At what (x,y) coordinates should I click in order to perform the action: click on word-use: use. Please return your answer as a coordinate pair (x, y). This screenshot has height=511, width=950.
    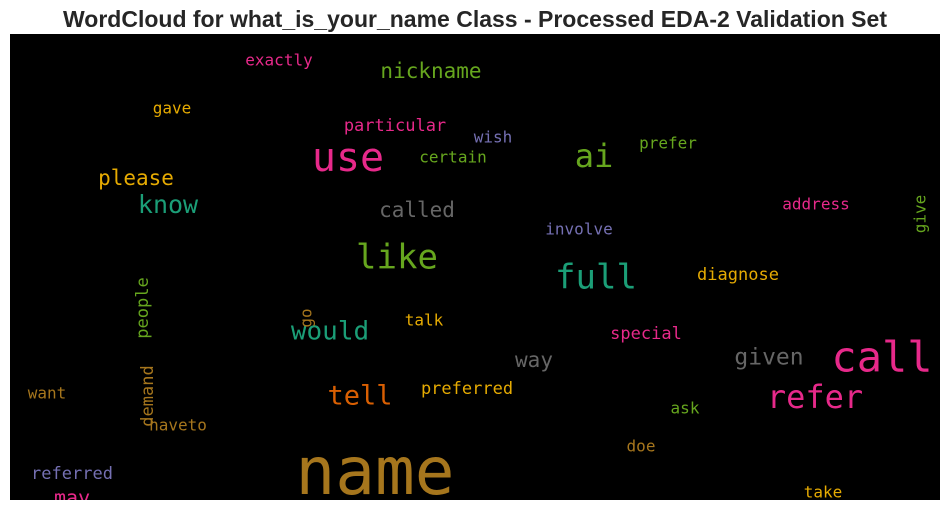
    Looking at the image, I should click on (348, 158).